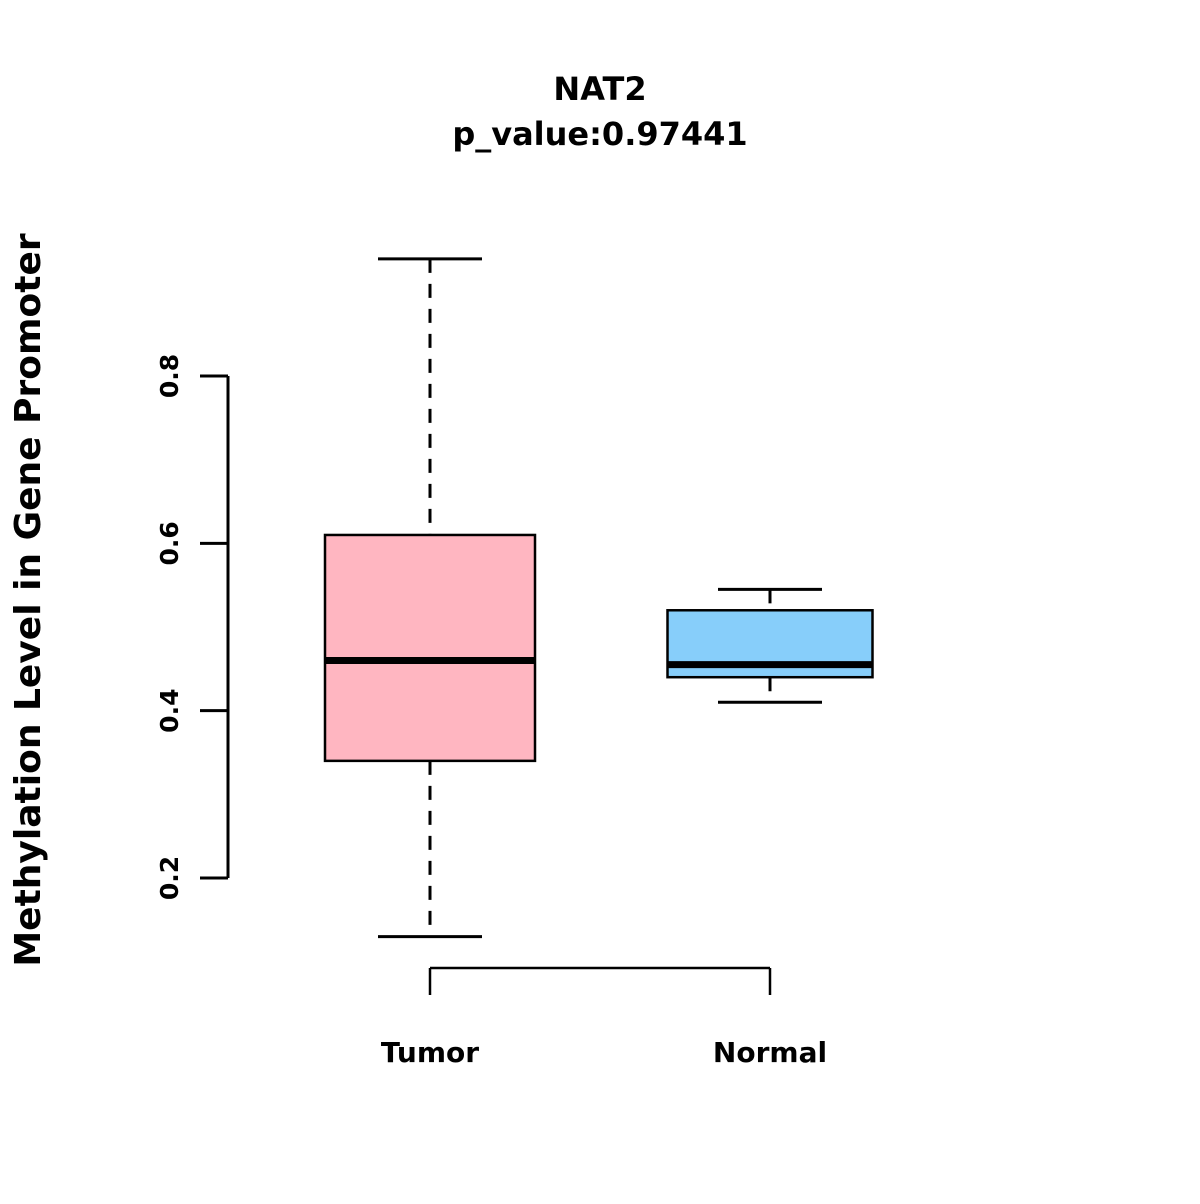  I want to click on y-tick-label: 0.6, so click(169, 543).